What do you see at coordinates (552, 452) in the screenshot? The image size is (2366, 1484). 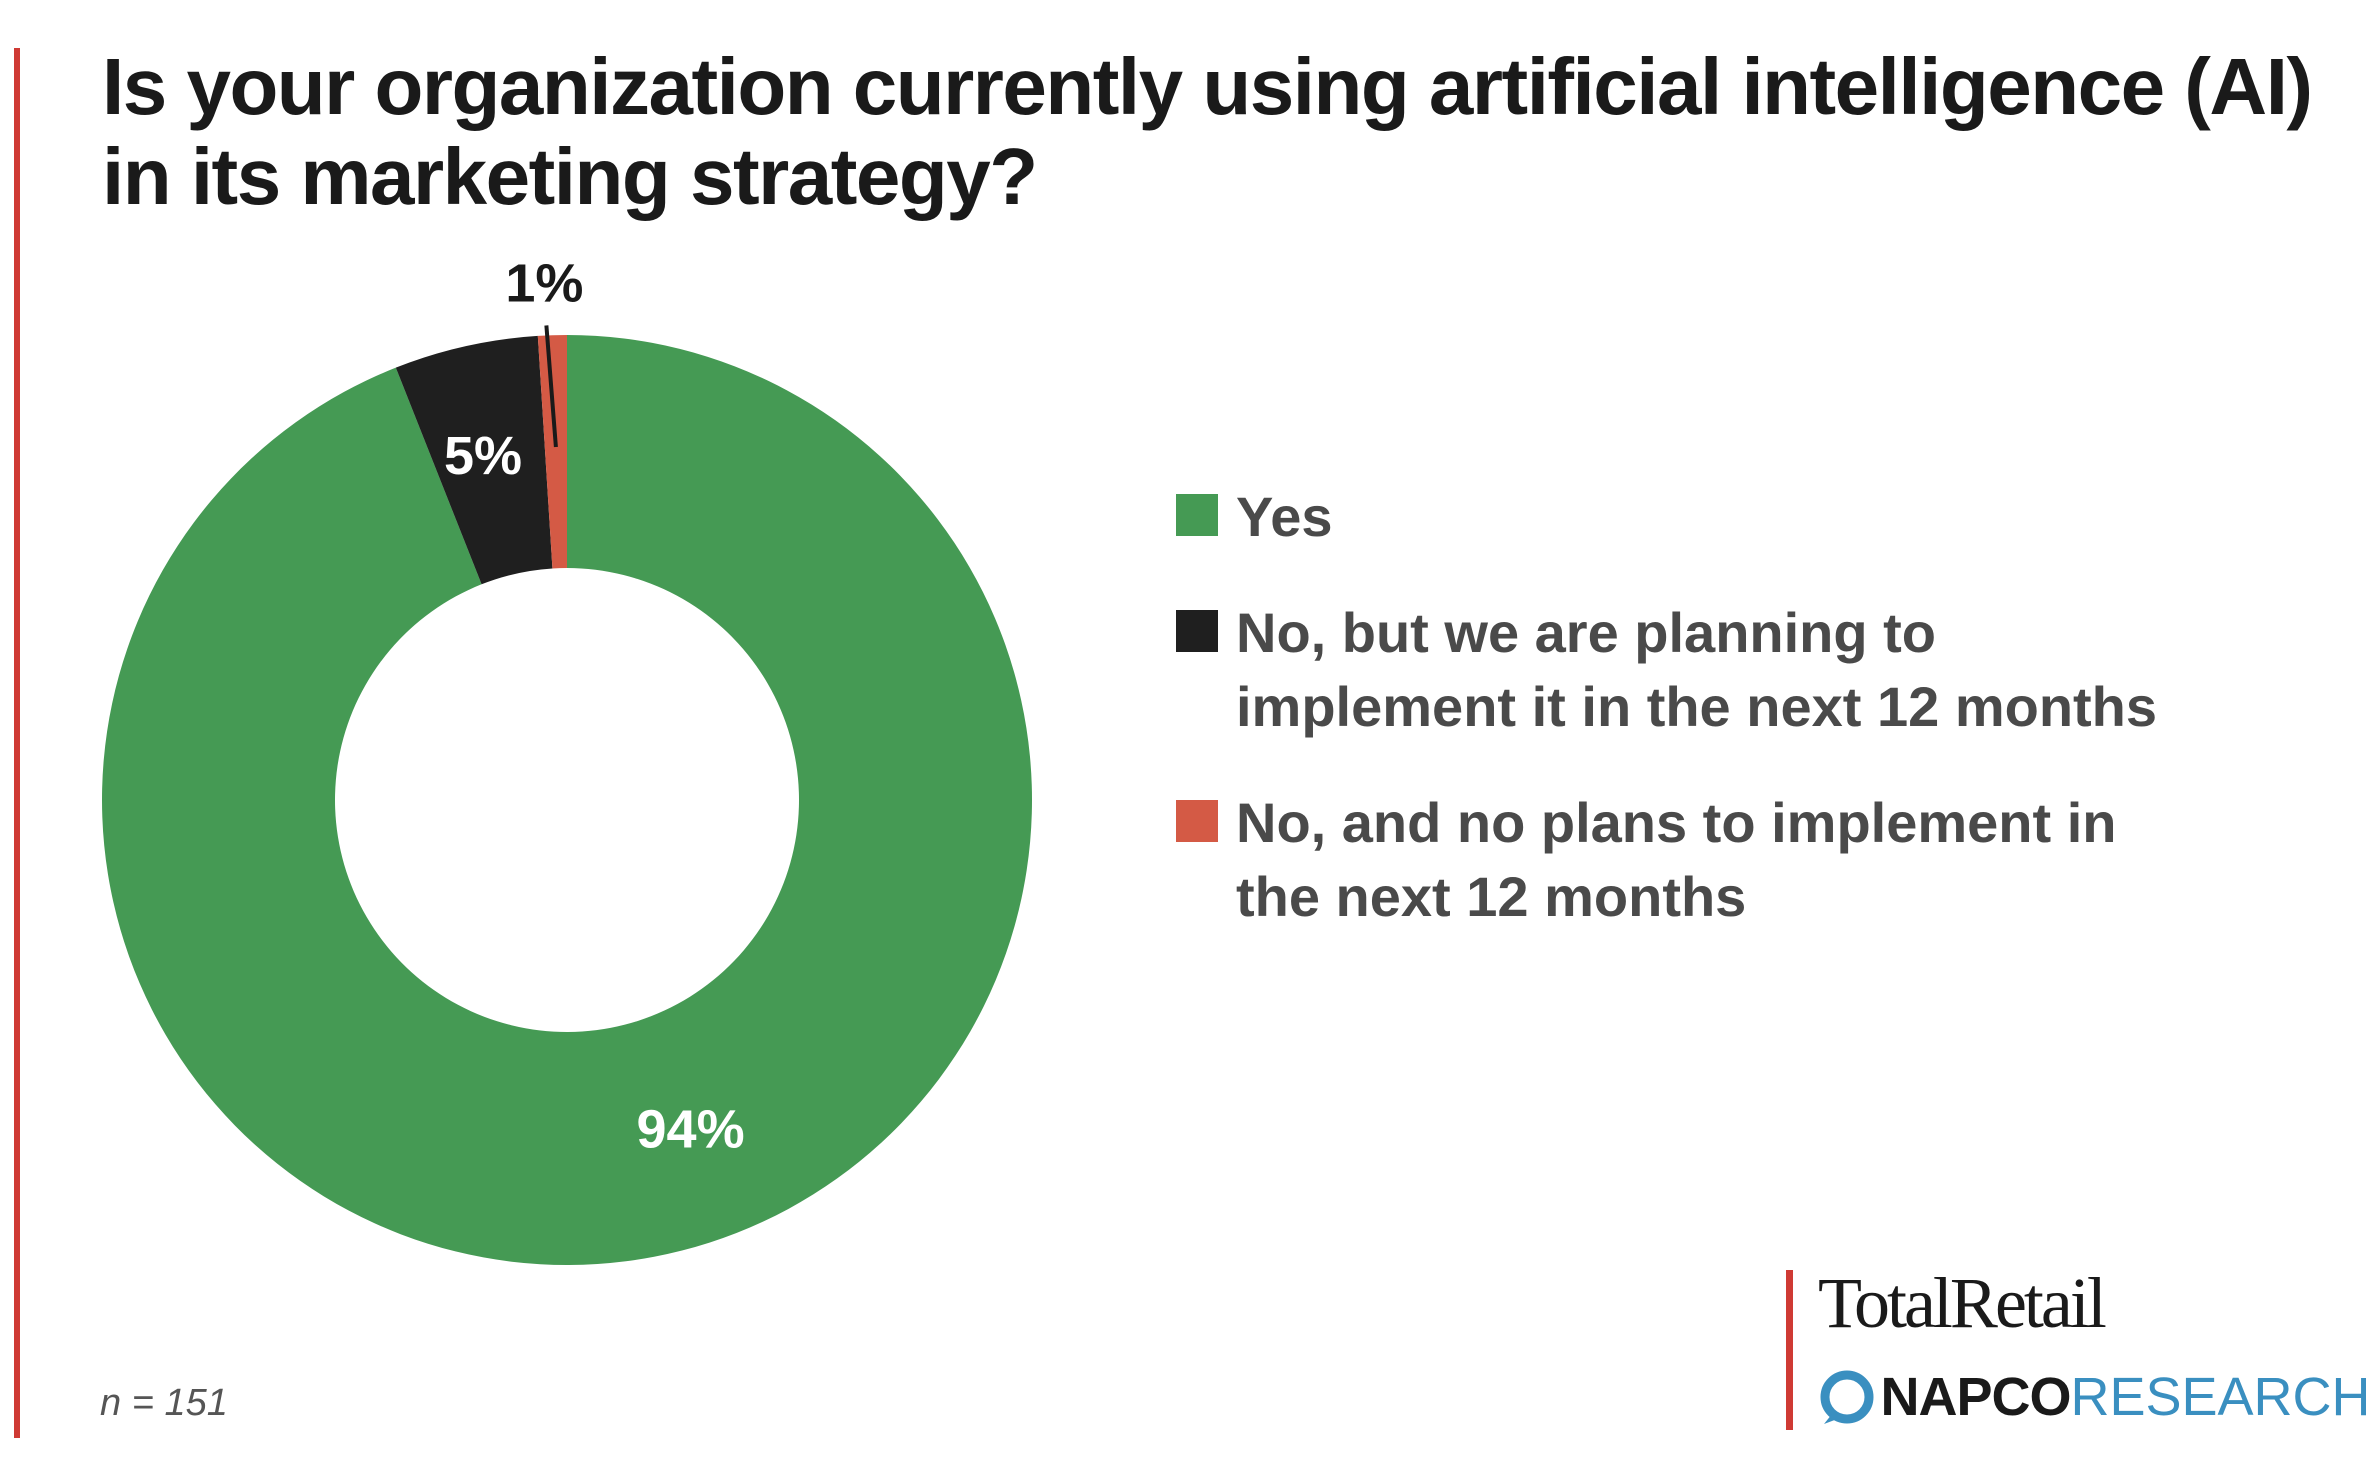 I see `slice-no-plans` at bounding box center [552, 452].